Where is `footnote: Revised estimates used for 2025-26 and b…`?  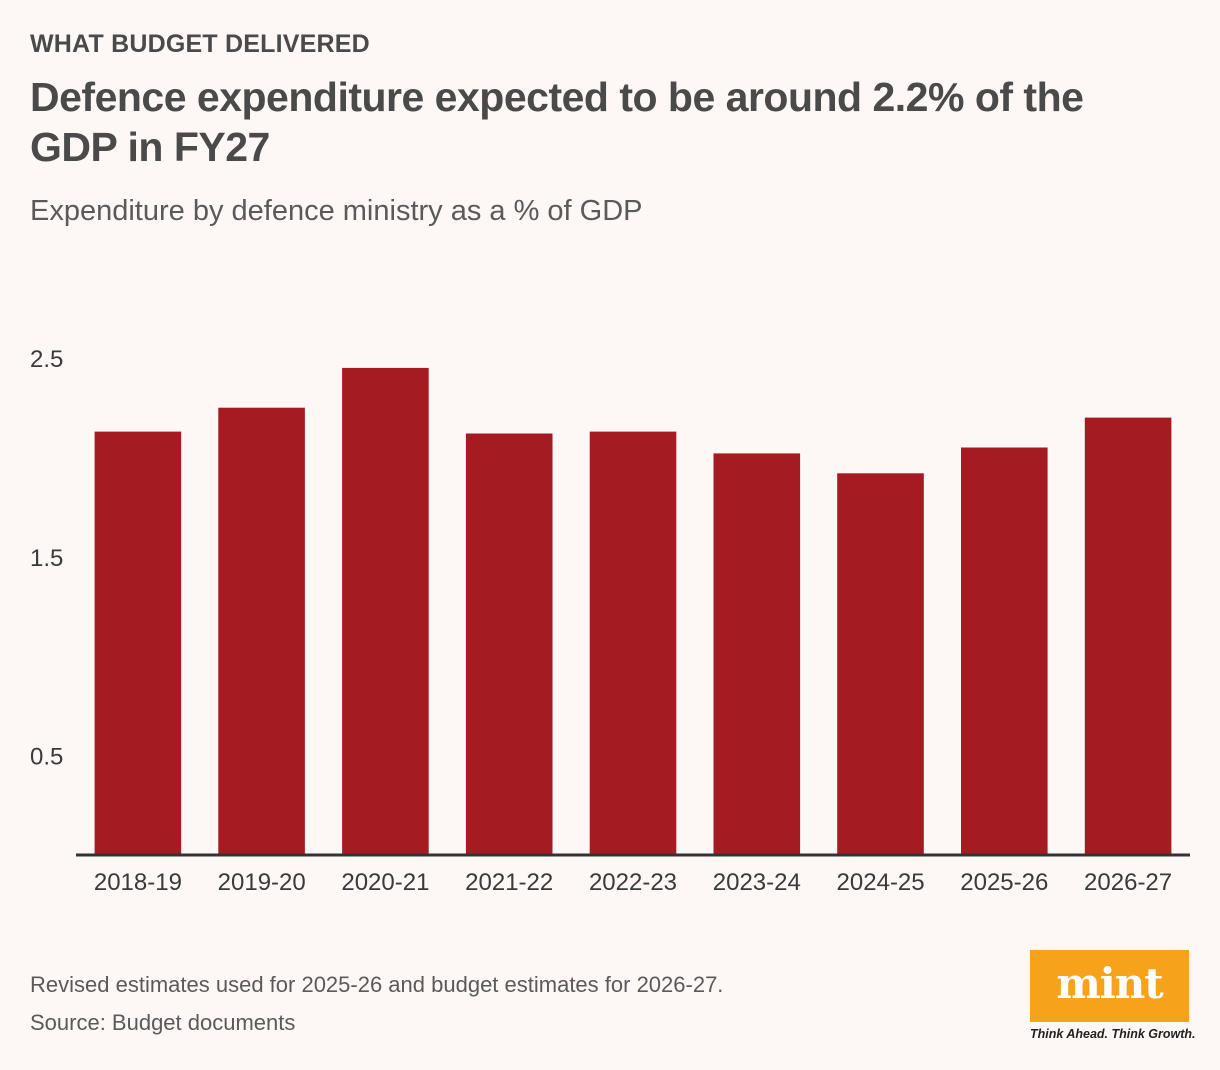
footnote: Revised estimates used for 2025-26 and b… is located at coordinates (377, 984).